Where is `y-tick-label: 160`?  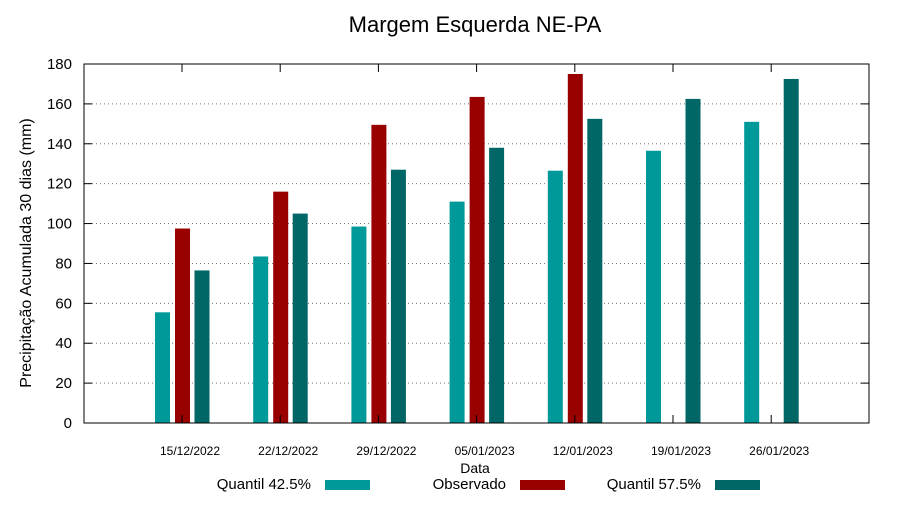
y-tick-label: 160 is located at coordinates (59, 104).